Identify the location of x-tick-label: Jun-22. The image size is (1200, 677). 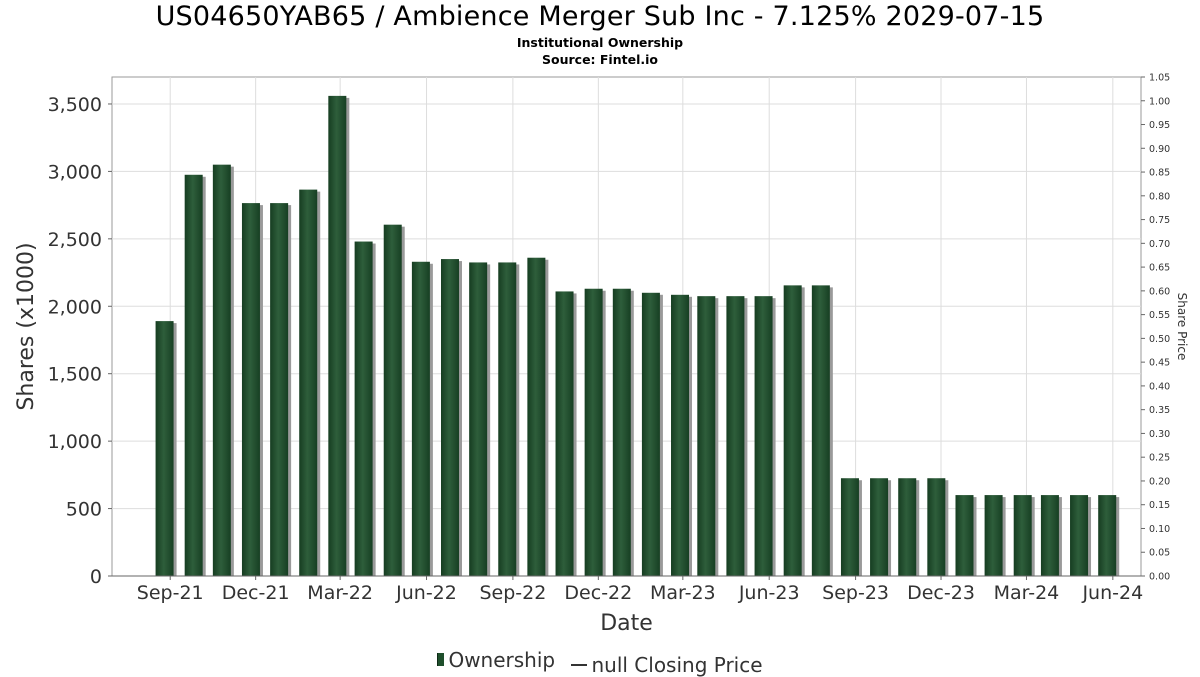
(426, 593).